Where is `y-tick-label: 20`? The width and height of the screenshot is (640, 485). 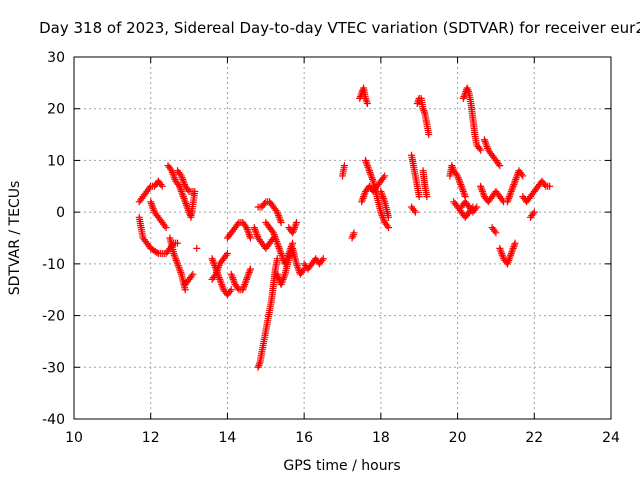 y-tick-label: 20 is located at coordinates (56, 110).